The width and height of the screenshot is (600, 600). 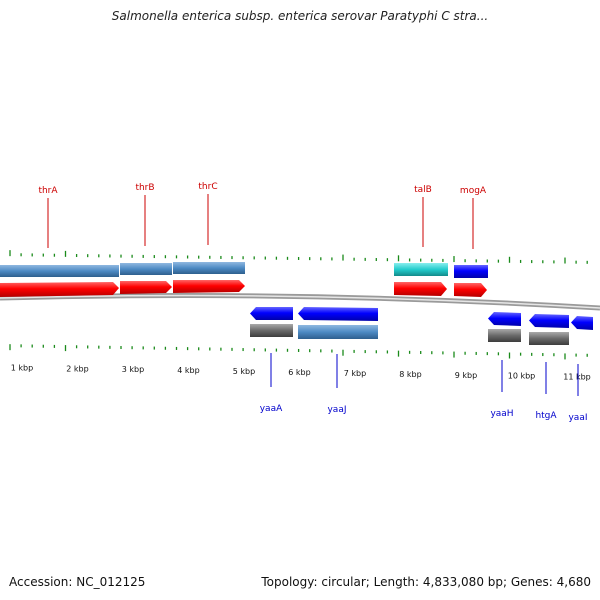 What do you see at coordinates (420, 289) in the screenshot?
I see `cds-arrow-talB` at bounding box center [420, 289].